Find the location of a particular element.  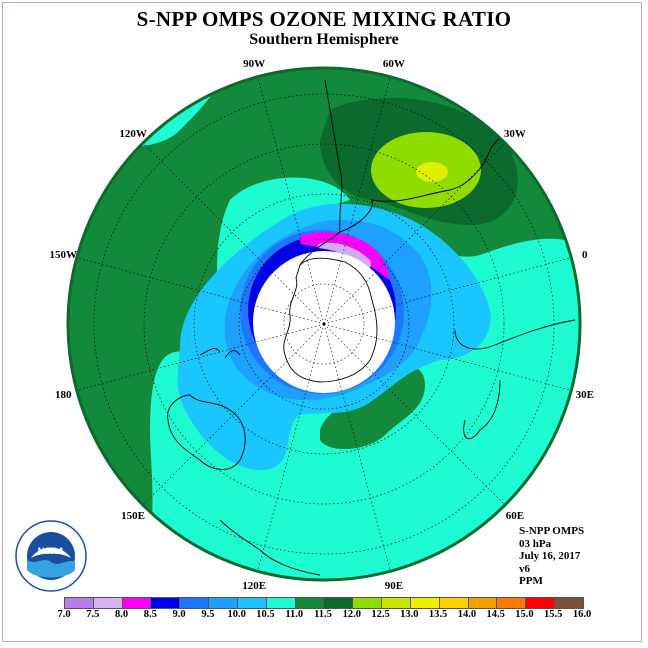

antarctic-peninsula-coast is located at coordinates (320, 248).